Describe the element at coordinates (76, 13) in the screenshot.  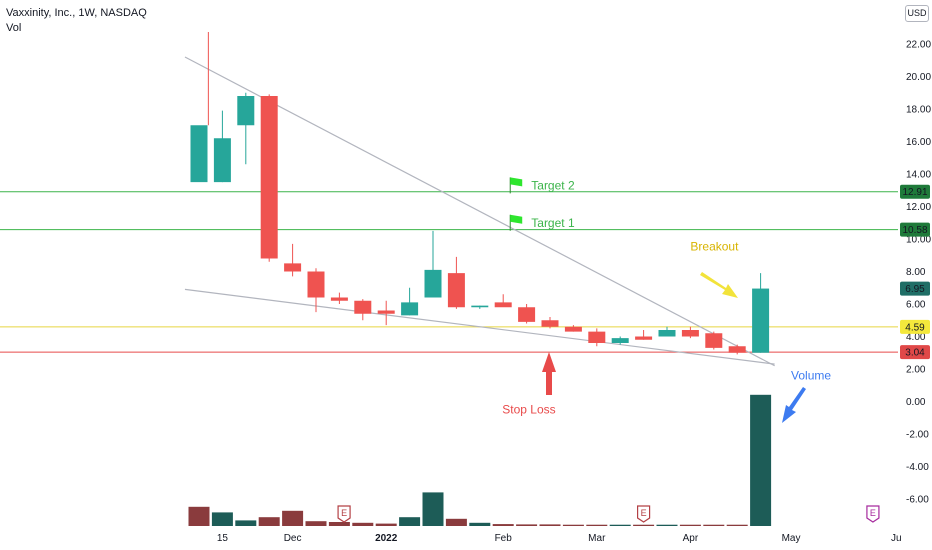
I see `symbol-title: Vaxxinity, Inc., 1W, NASDAQ` at that location.